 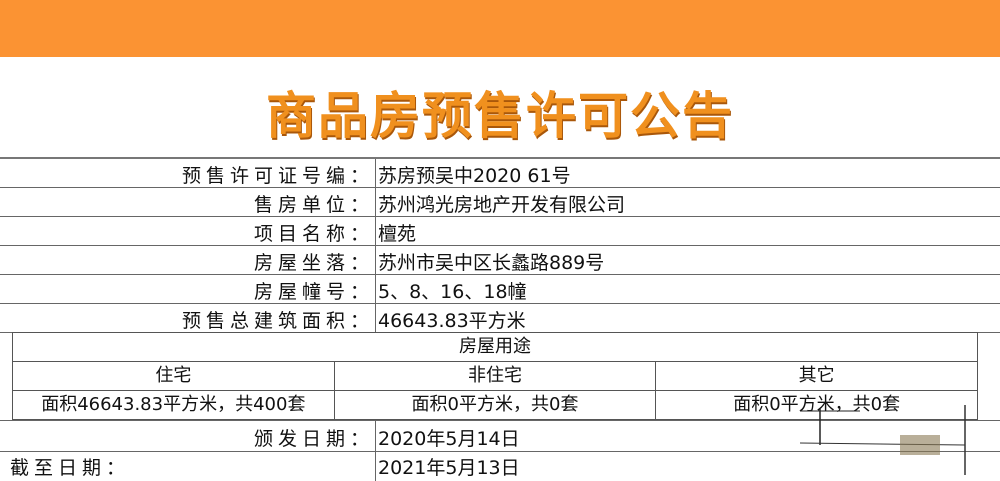 I want to click on field-row-total-area: 预售总建筑面积： 46643.83平方米, so click(x=500, y=318).